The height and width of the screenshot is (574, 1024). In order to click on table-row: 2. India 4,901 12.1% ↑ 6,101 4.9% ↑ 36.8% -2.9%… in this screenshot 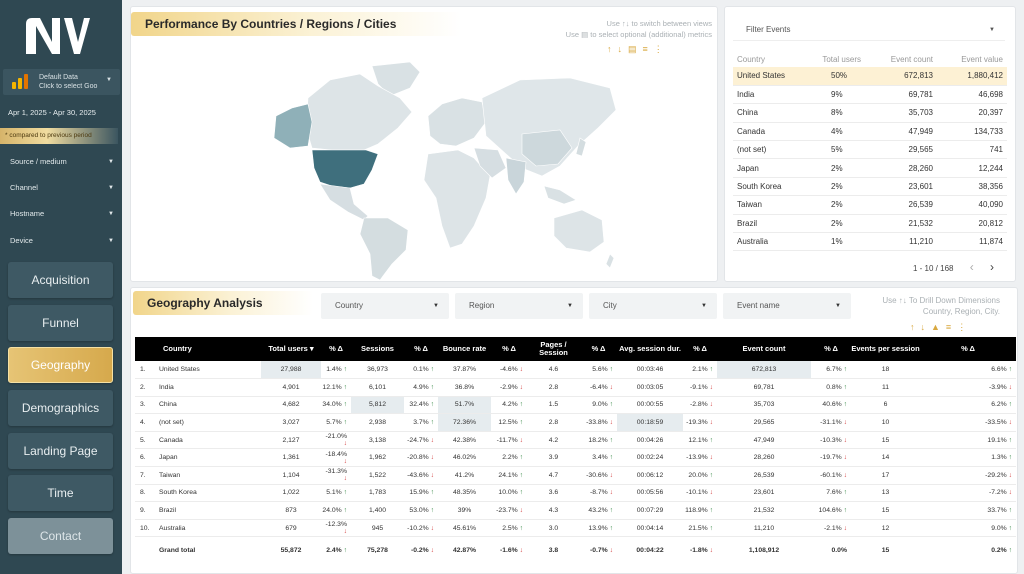, I will do `click(575, 387)`.